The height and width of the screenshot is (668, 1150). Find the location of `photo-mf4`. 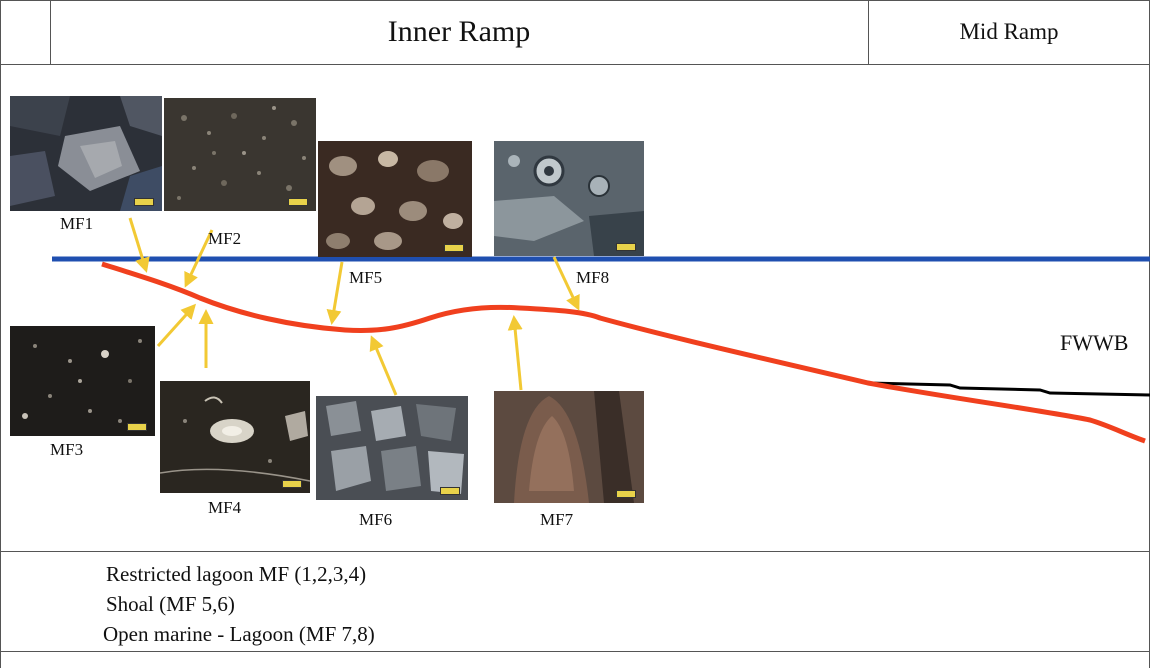

photo-mf4 is located at coordinates (235, 437).